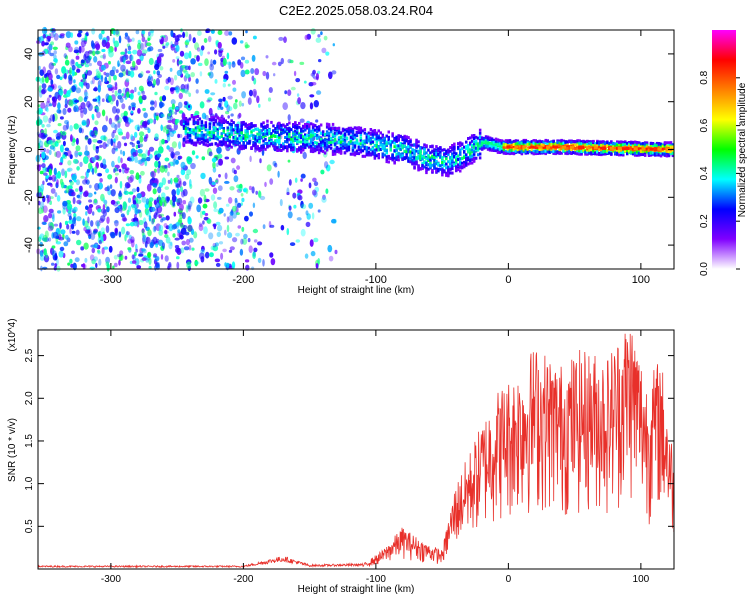 The image size is (750, 600). What do you see at coordinates (29, 526) in the screenshot?
I see `y-tick-label: 0.5` at bounding box center [29, 526].